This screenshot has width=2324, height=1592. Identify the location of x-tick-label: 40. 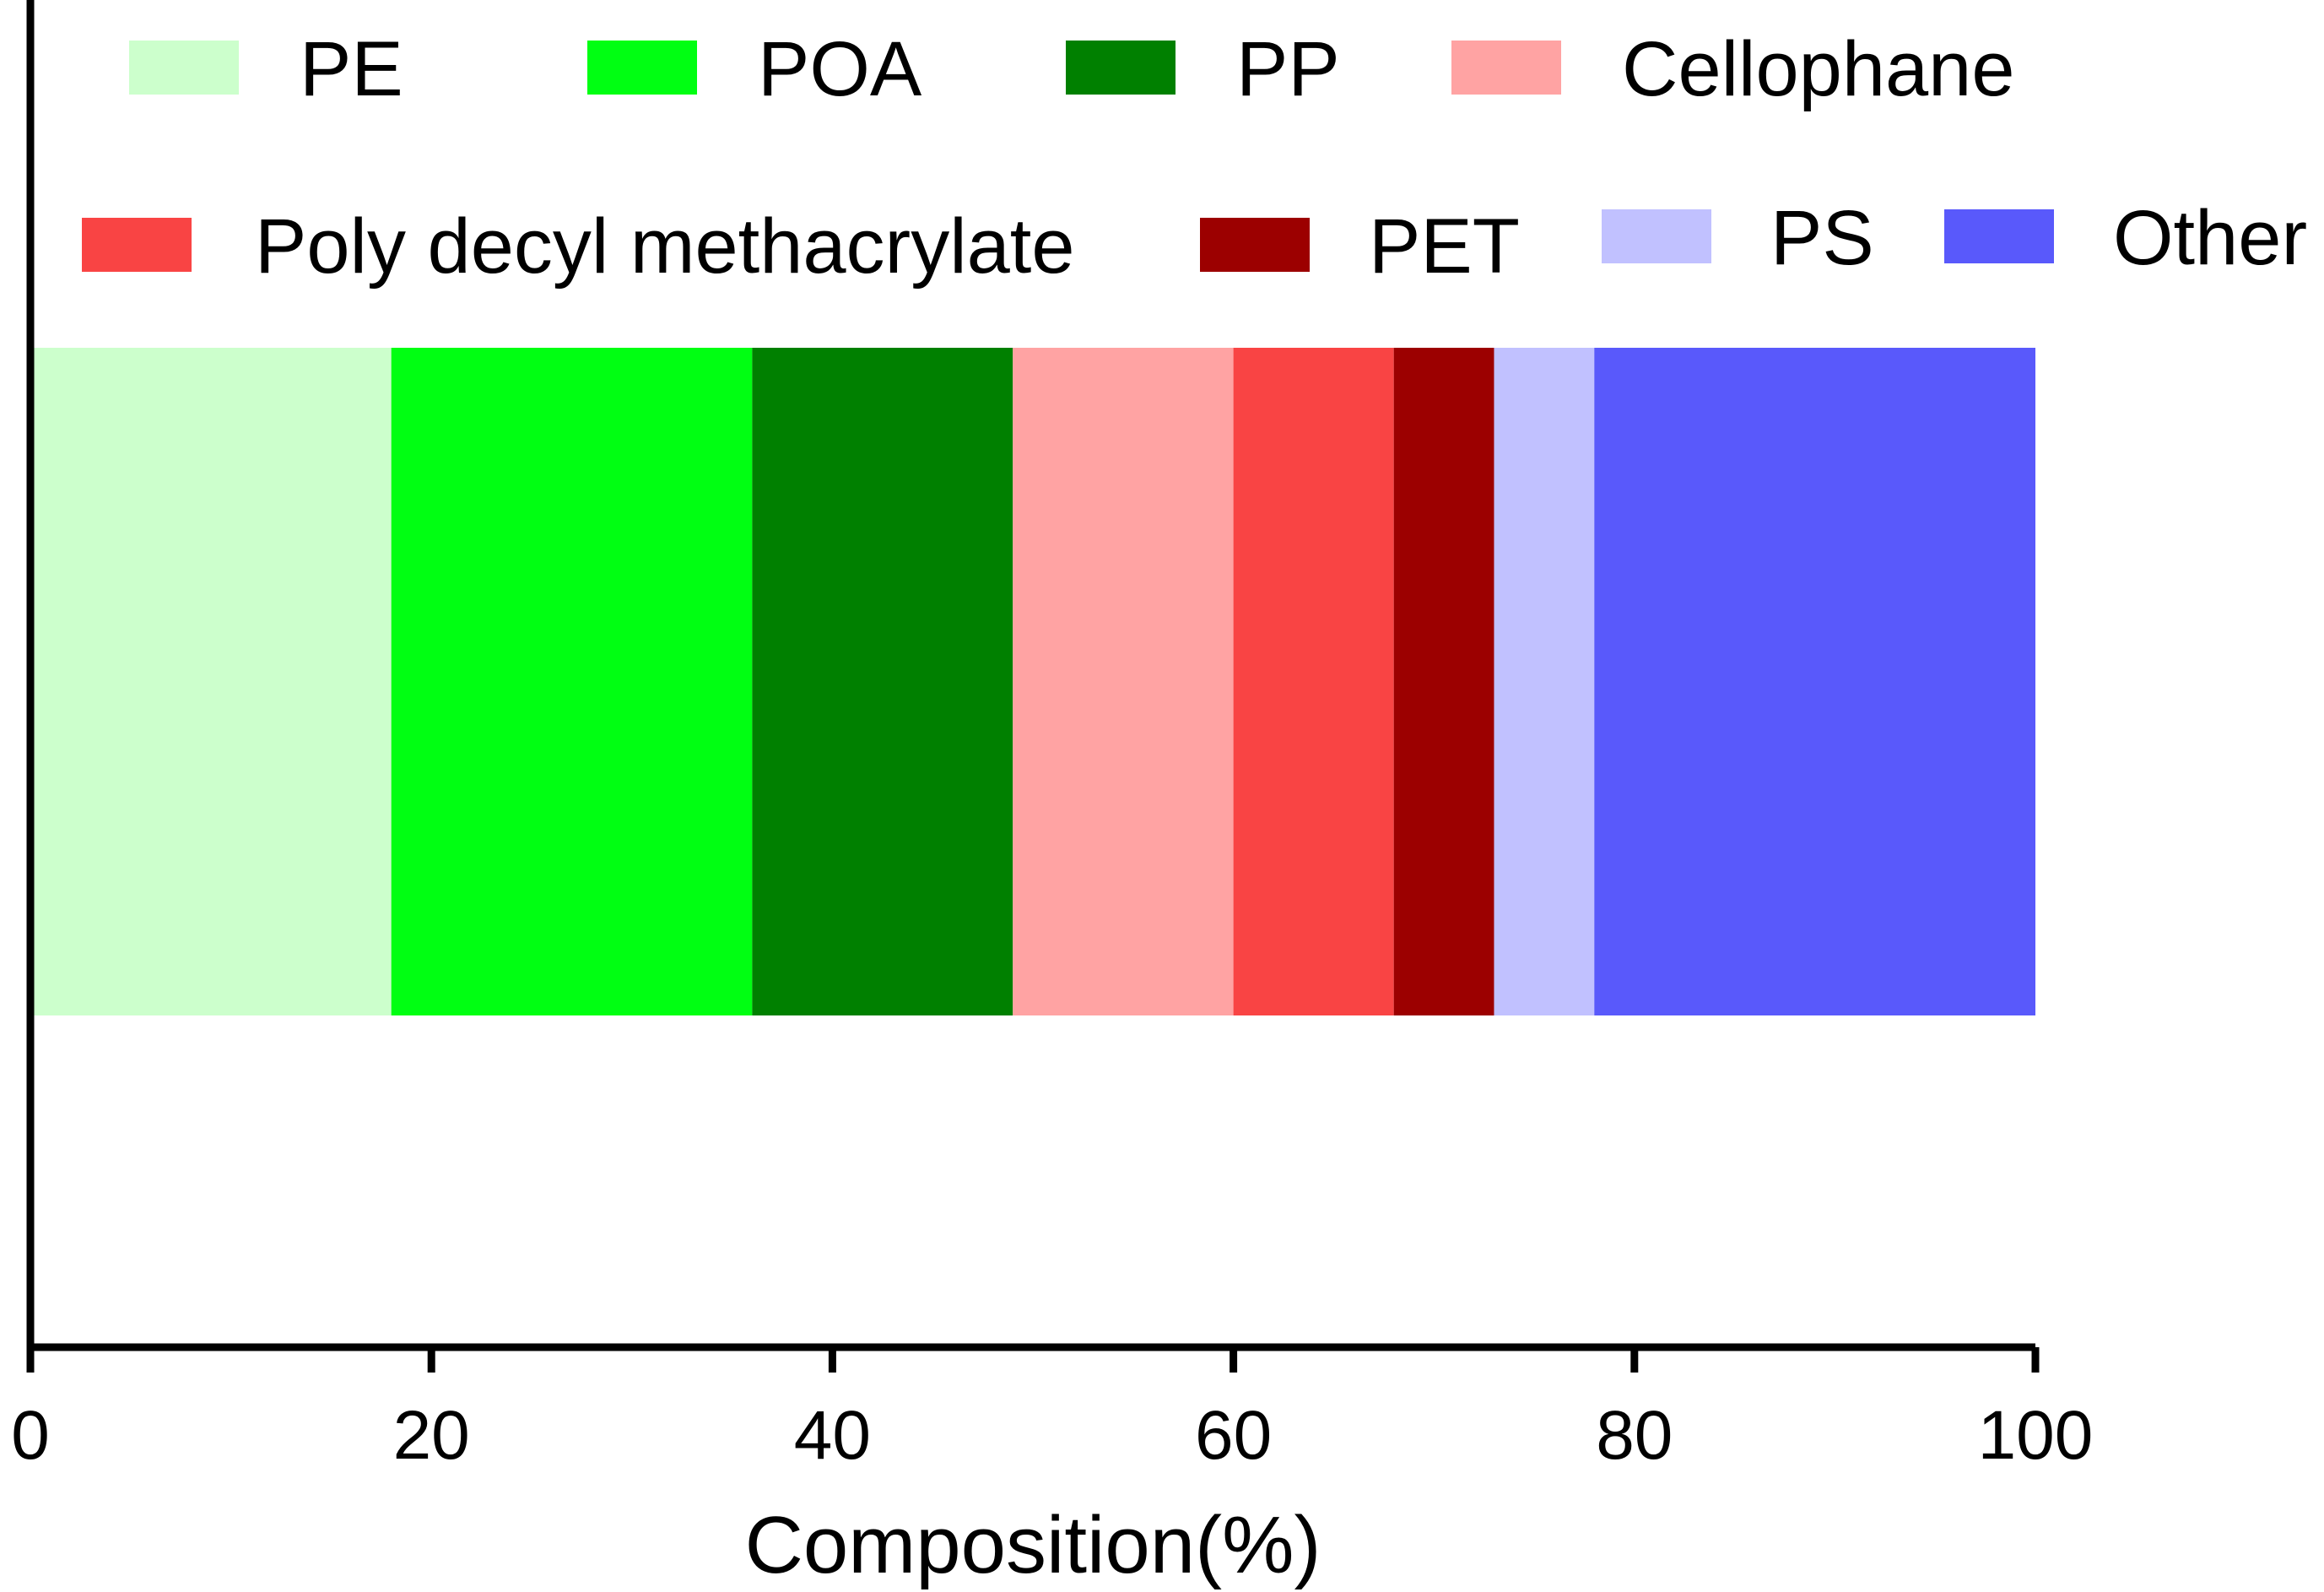
(833, 1436).